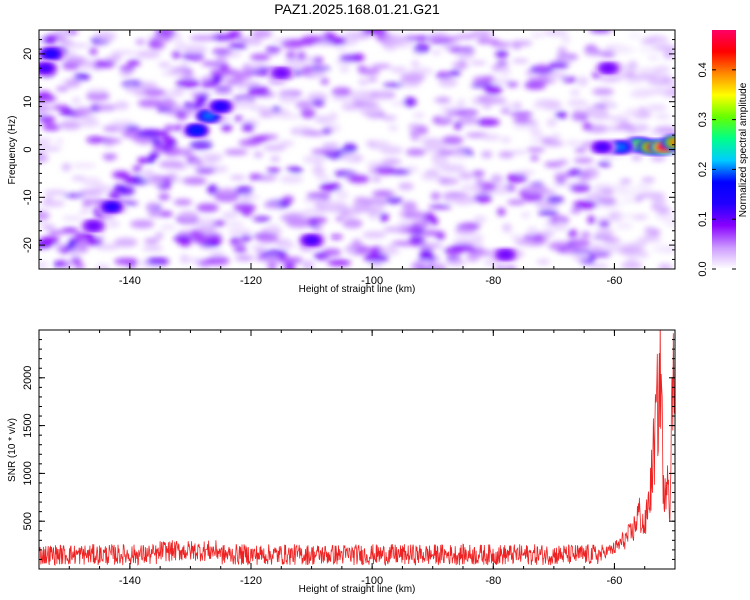 This screenshot has width=750, height=600. Describe the element at coordinates (372, 281) in the screenshot. I see `tick-label: -100` at that location.